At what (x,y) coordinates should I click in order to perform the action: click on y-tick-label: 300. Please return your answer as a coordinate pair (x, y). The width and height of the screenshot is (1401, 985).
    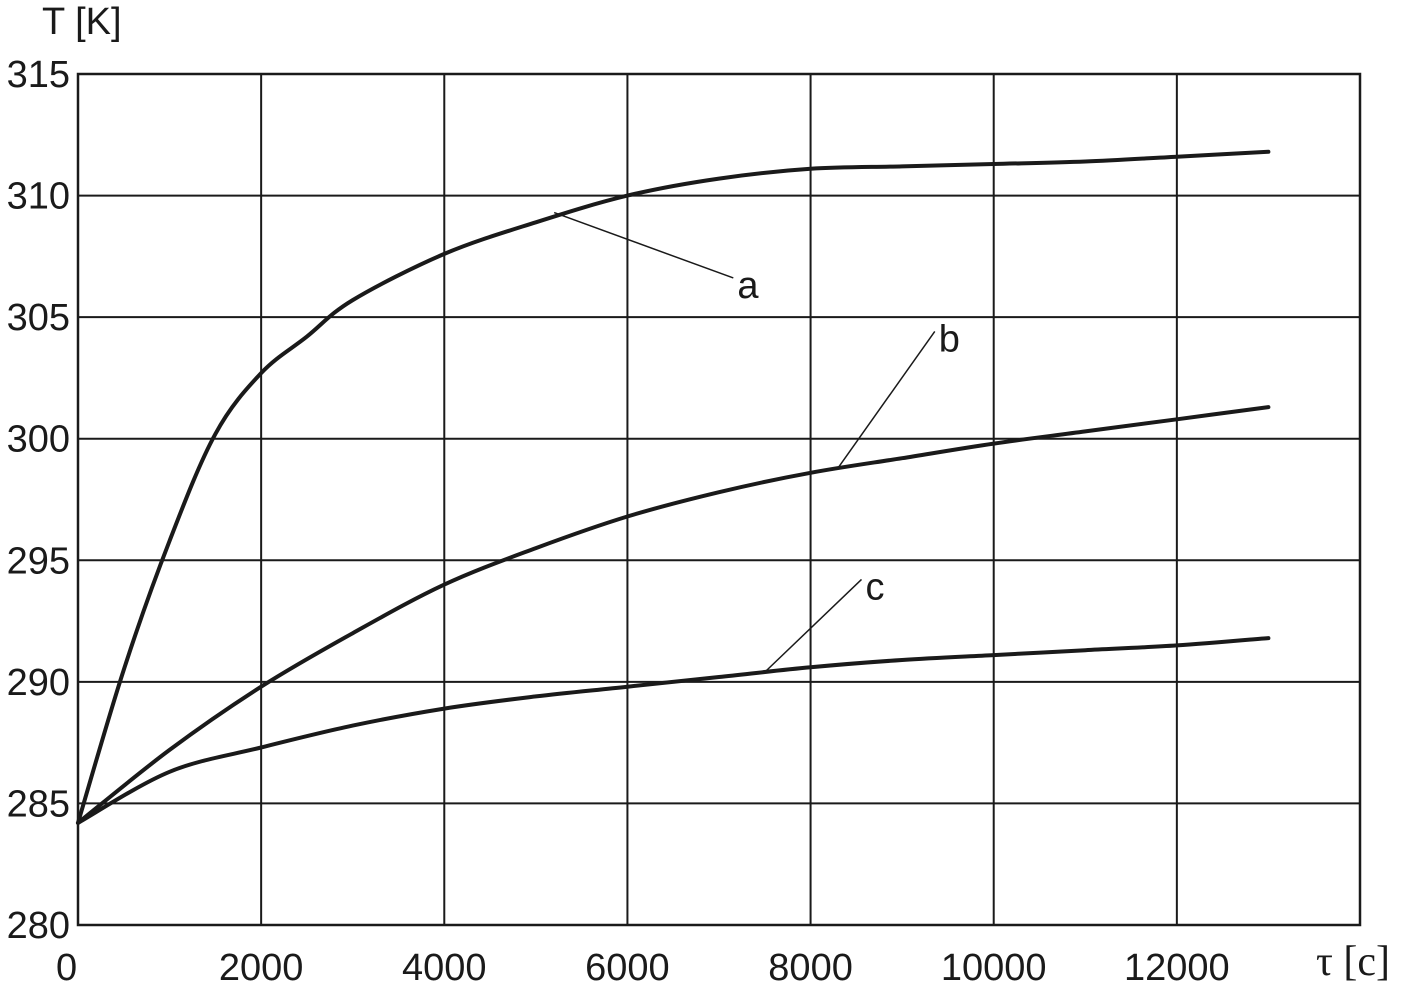
    Looking at the image, I should click on (38, 440).